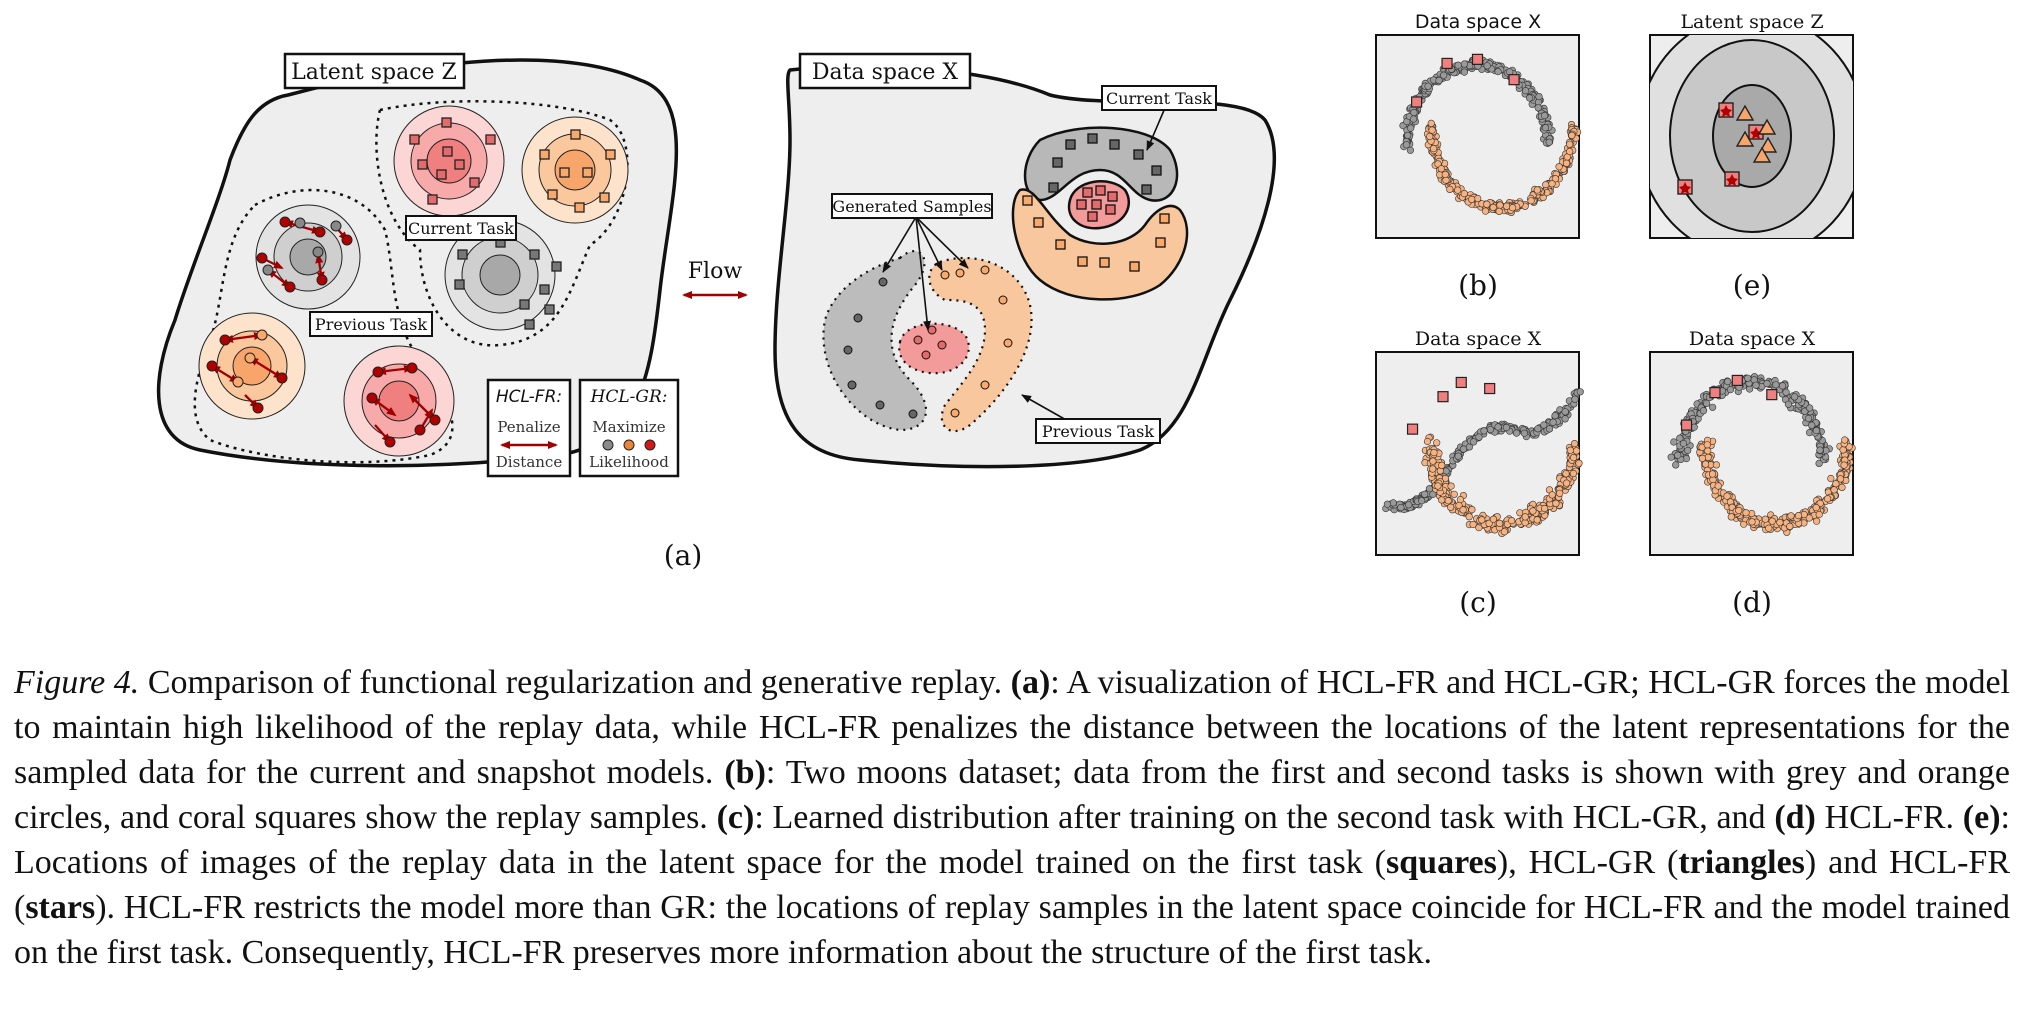  Describe the element at coordinates (629, 428) in the screenshot. I see `hcl-gr-legend: HCL-GR: Maximize Likelihood` at that location.